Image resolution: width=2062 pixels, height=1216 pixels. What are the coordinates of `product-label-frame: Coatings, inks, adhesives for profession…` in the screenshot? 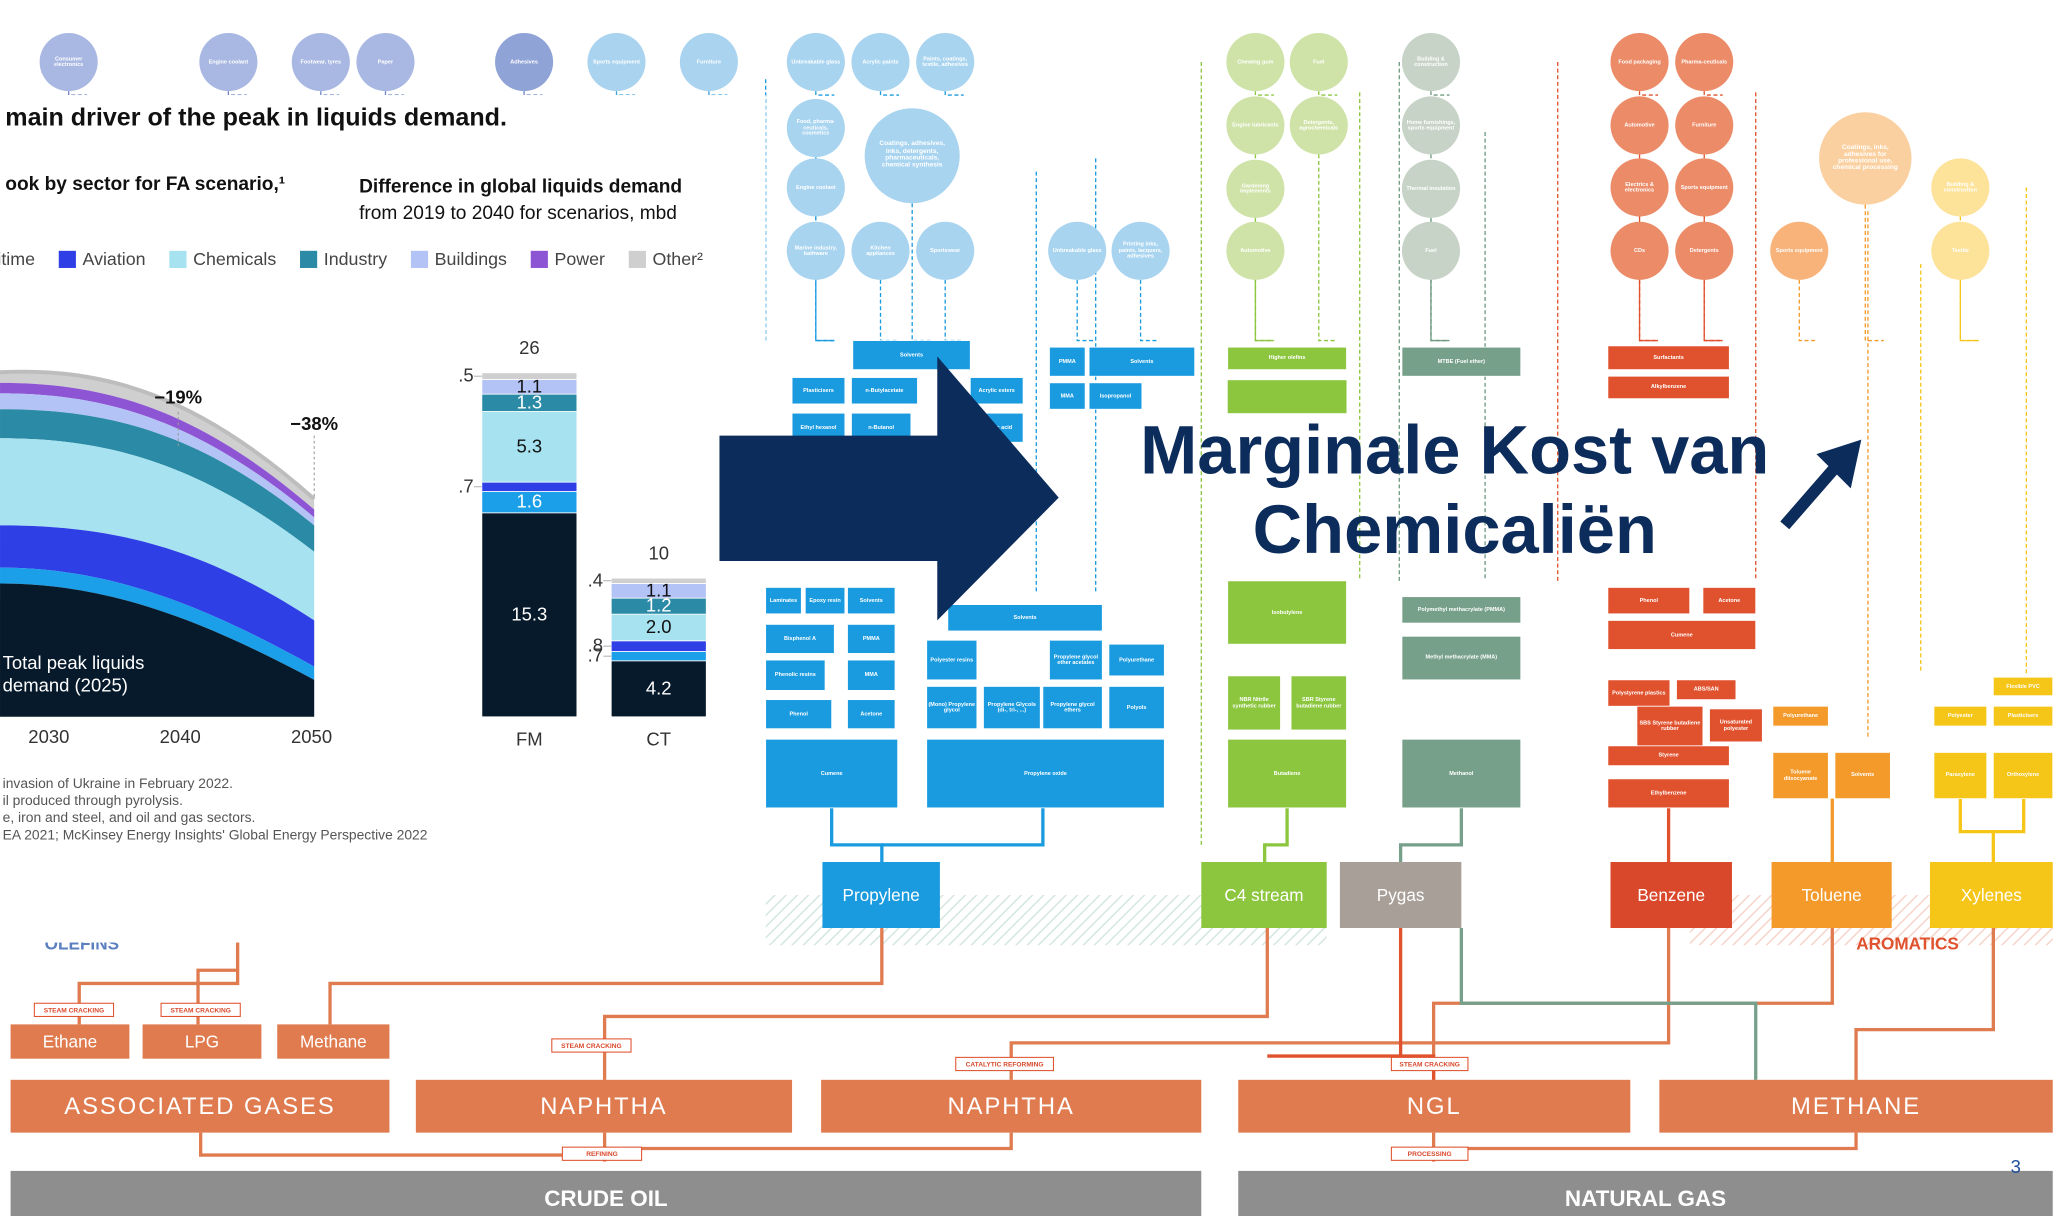 It's located at (1865, 158).